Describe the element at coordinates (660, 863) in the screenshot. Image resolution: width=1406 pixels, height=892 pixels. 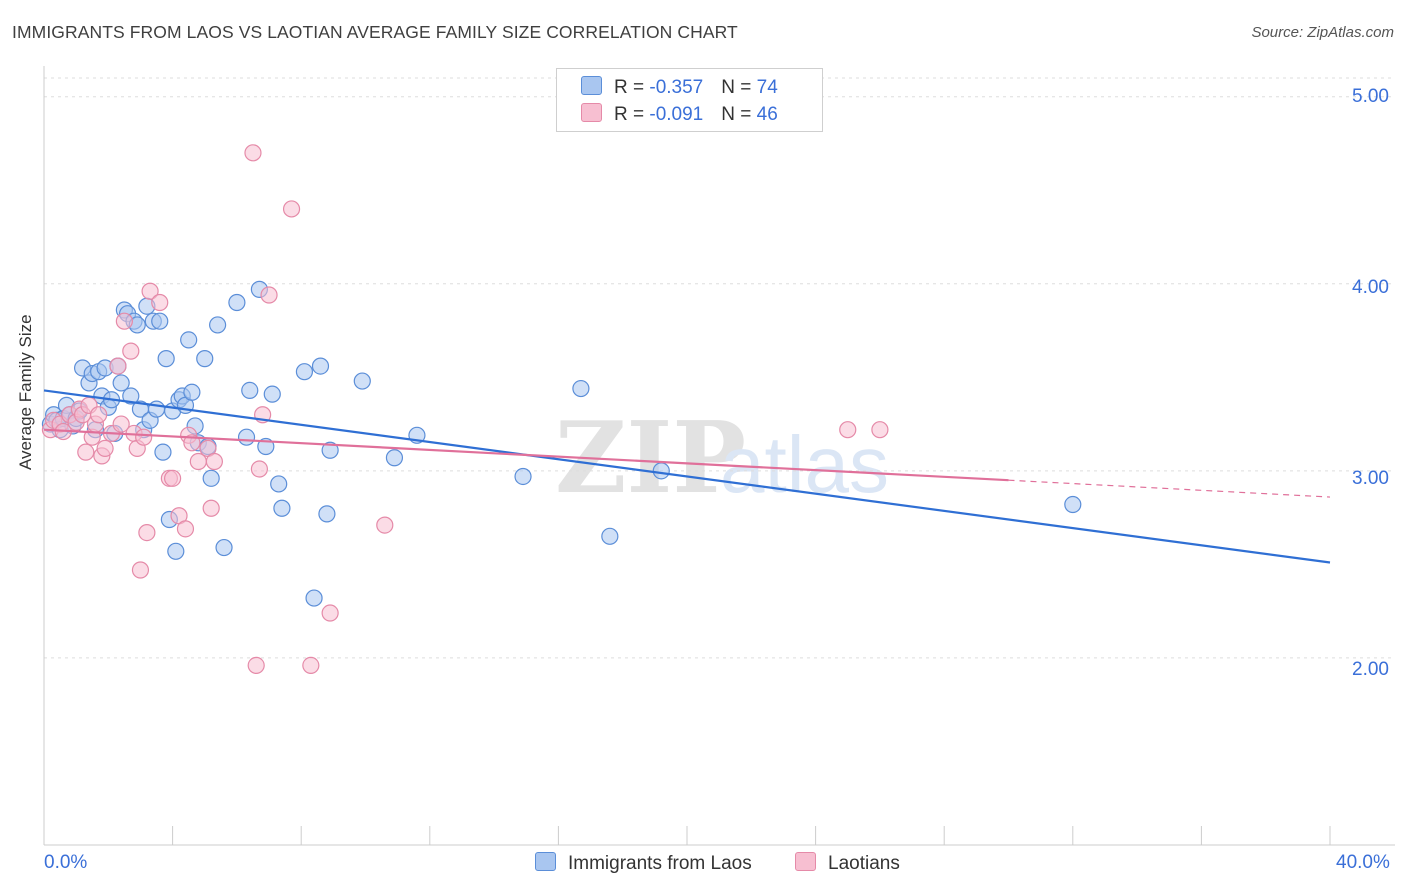
I see `bottom-legend-label-laos: Immigrants from Laos` at that location.